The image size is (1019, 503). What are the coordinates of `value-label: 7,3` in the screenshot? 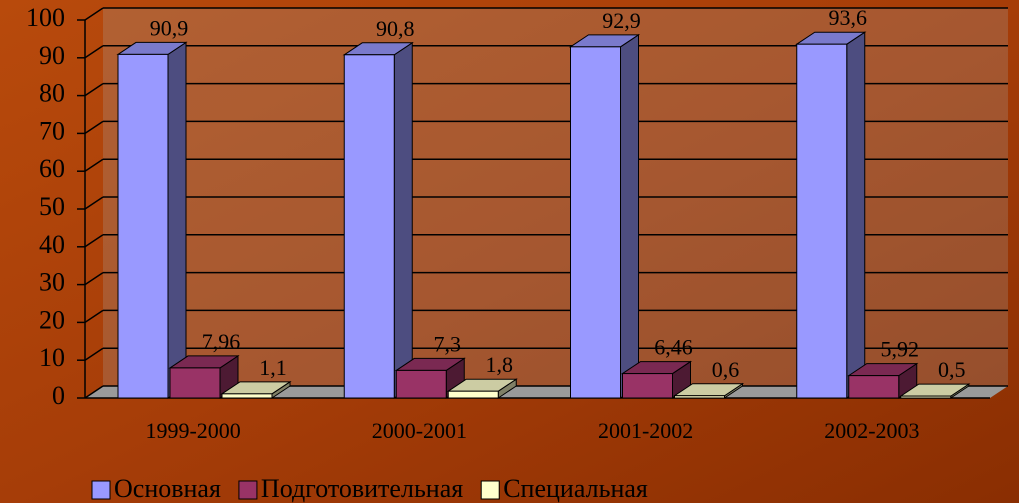 It's located at (448, 343).